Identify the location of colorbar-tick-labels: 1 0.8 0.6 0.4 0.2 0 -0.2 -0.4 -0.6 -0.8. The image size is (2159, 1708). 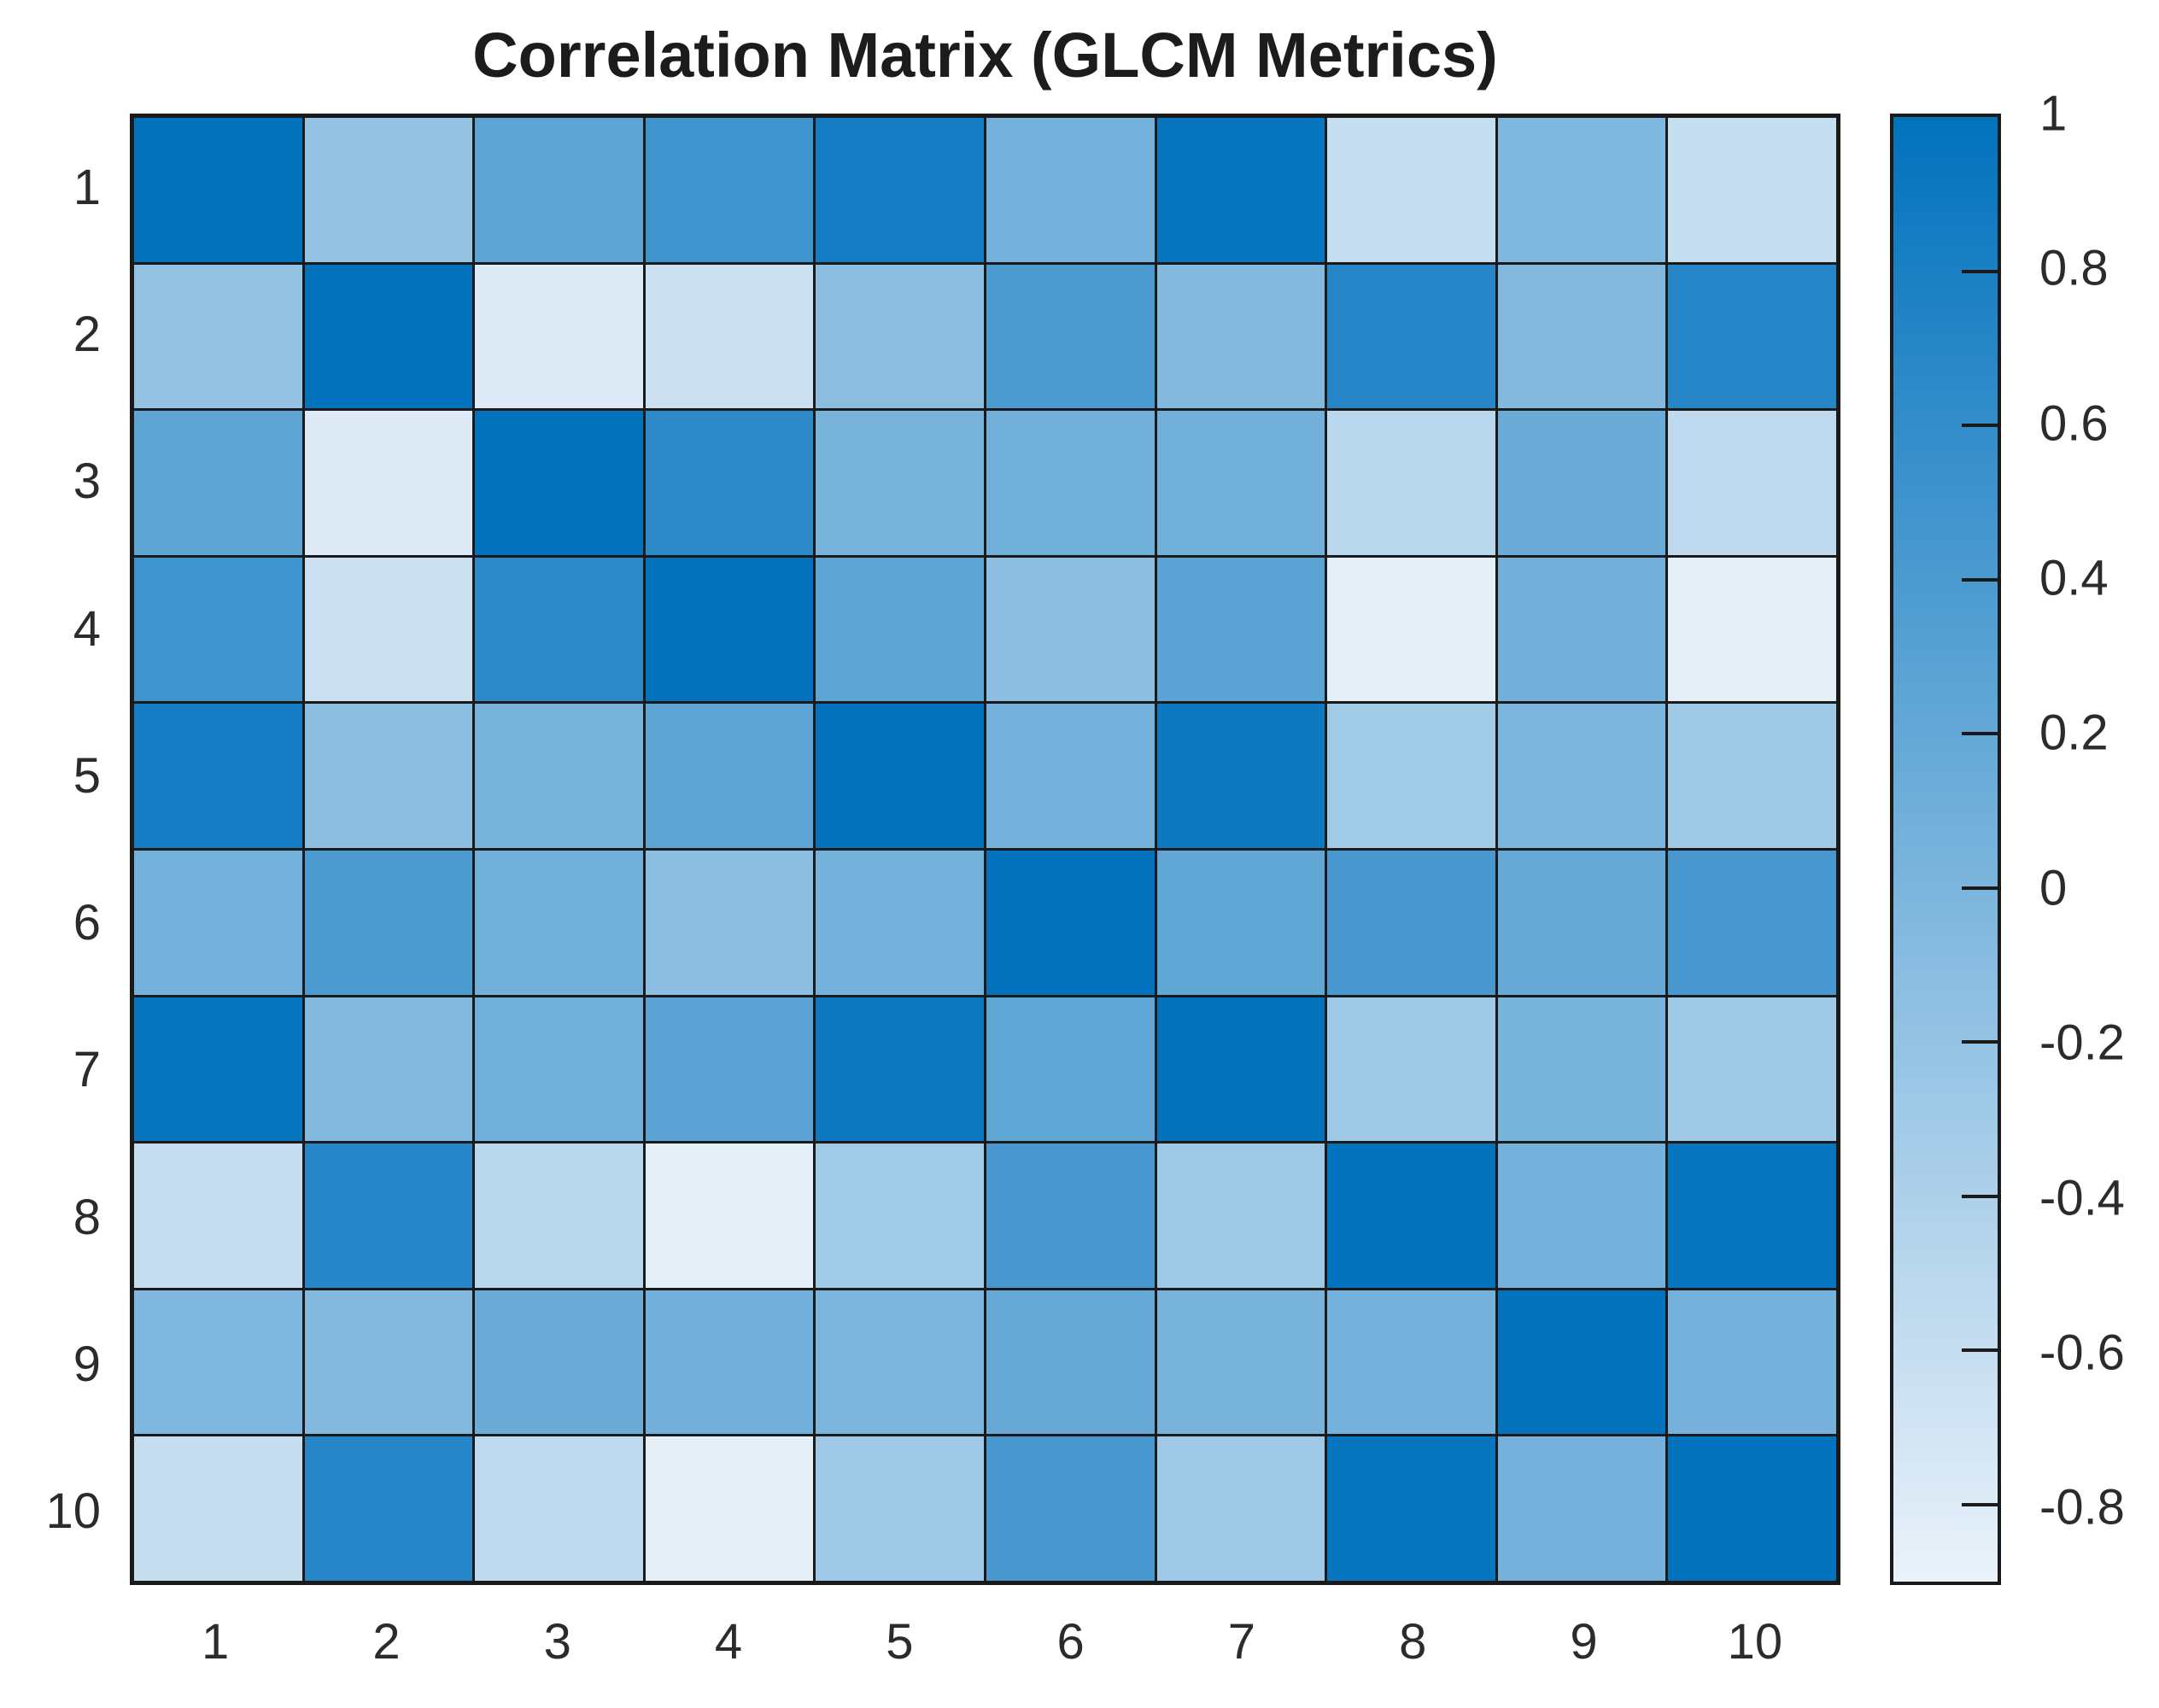
(2099, 835).